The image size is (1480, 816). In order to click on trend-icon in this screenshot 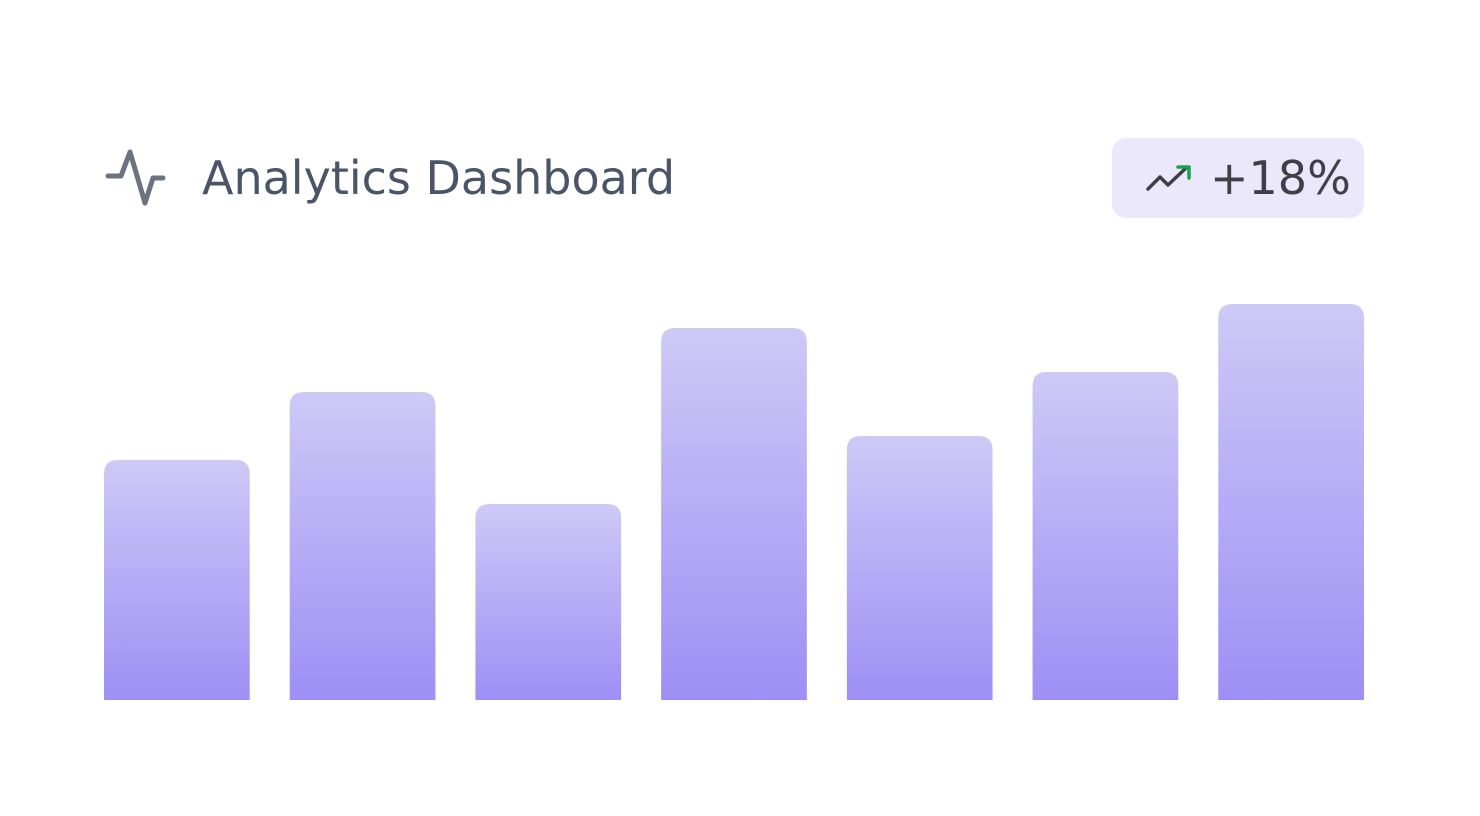, I will do `click(1167, 178)`.